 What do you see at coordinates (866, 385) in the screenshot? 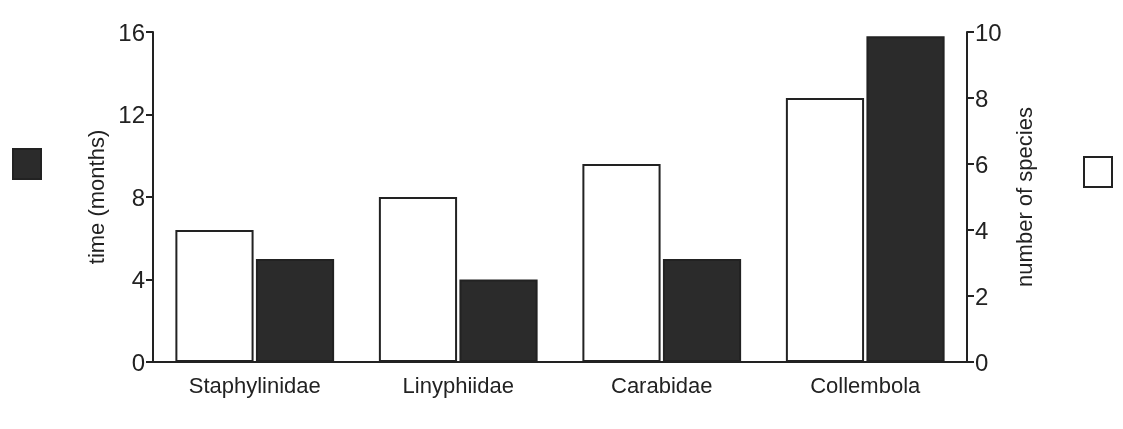
I see `x-tick-label: Collembola` at bounding box center [866, 385].